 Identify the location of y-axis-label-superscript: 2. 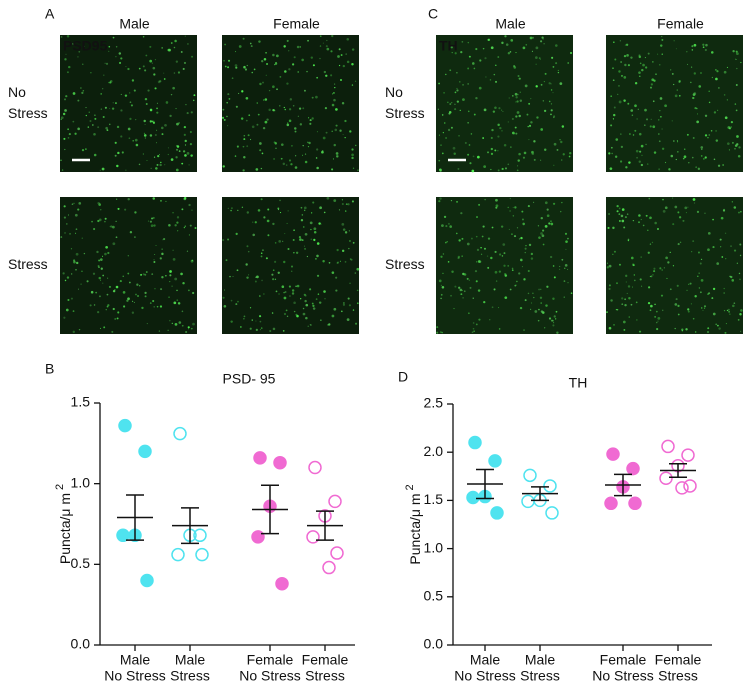
(410, 487).